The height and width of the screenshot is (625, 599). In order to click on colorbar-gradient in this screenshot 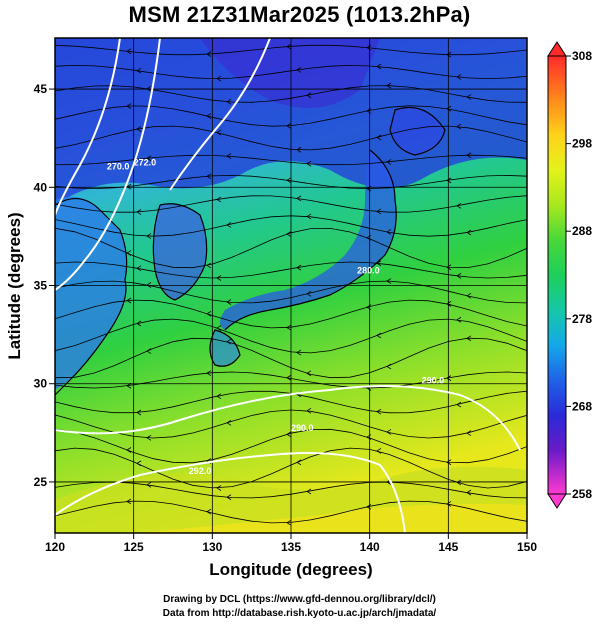, I will do `click(557, 275)`.